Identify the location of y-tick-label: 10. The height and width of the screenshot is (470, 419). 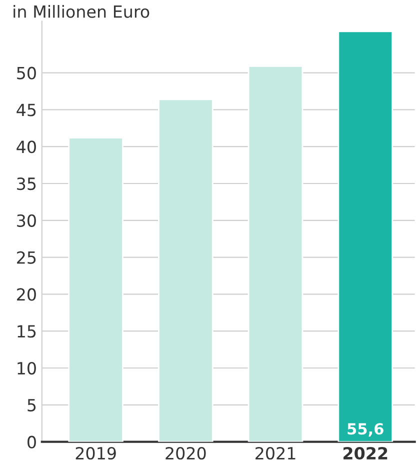
(27, 368).